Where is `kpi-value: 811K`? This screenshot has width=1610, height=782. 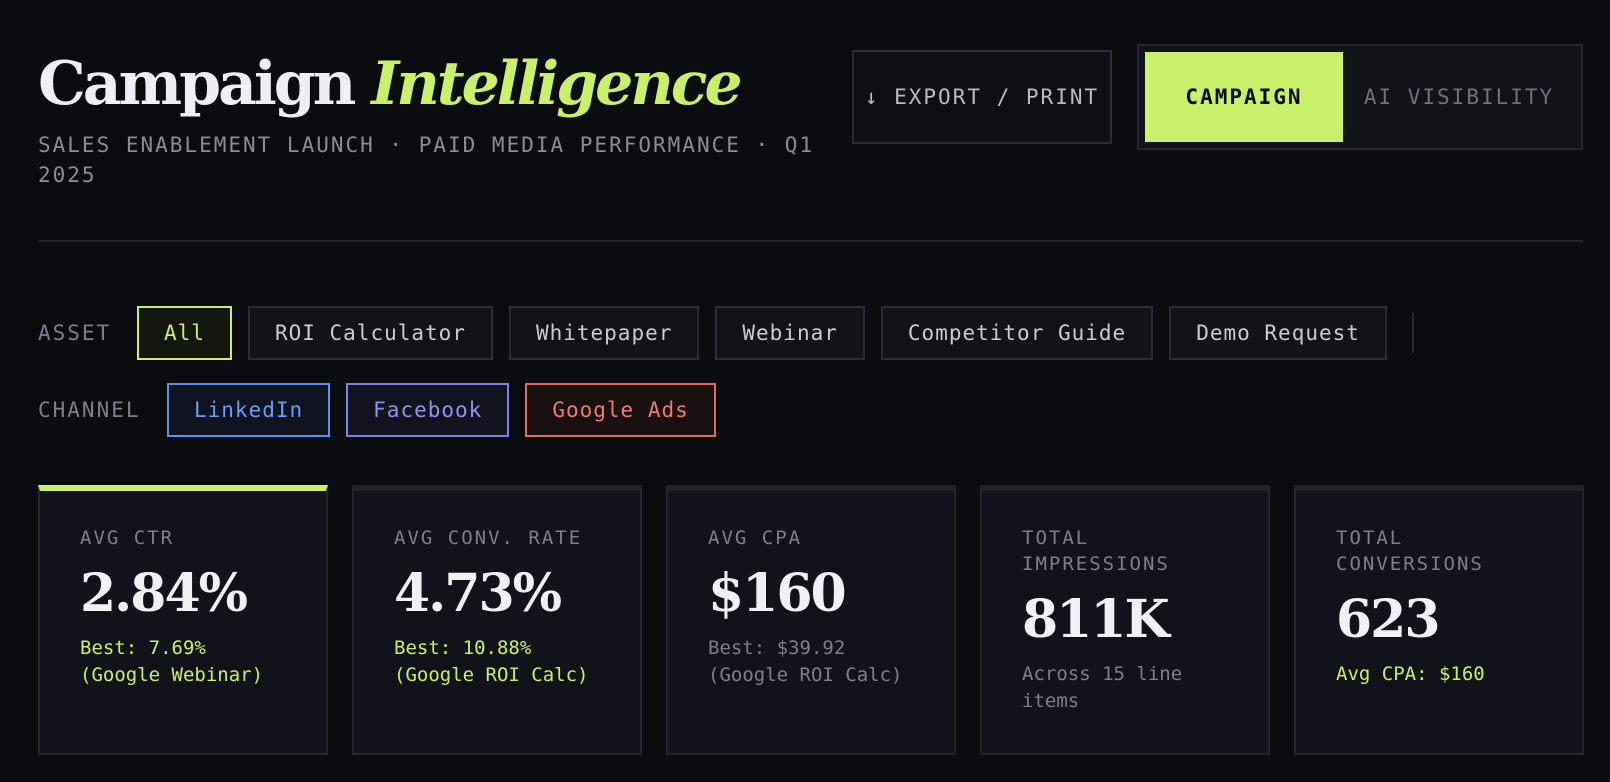 kpi-value: 811K is located at coordinates (1096, 619).